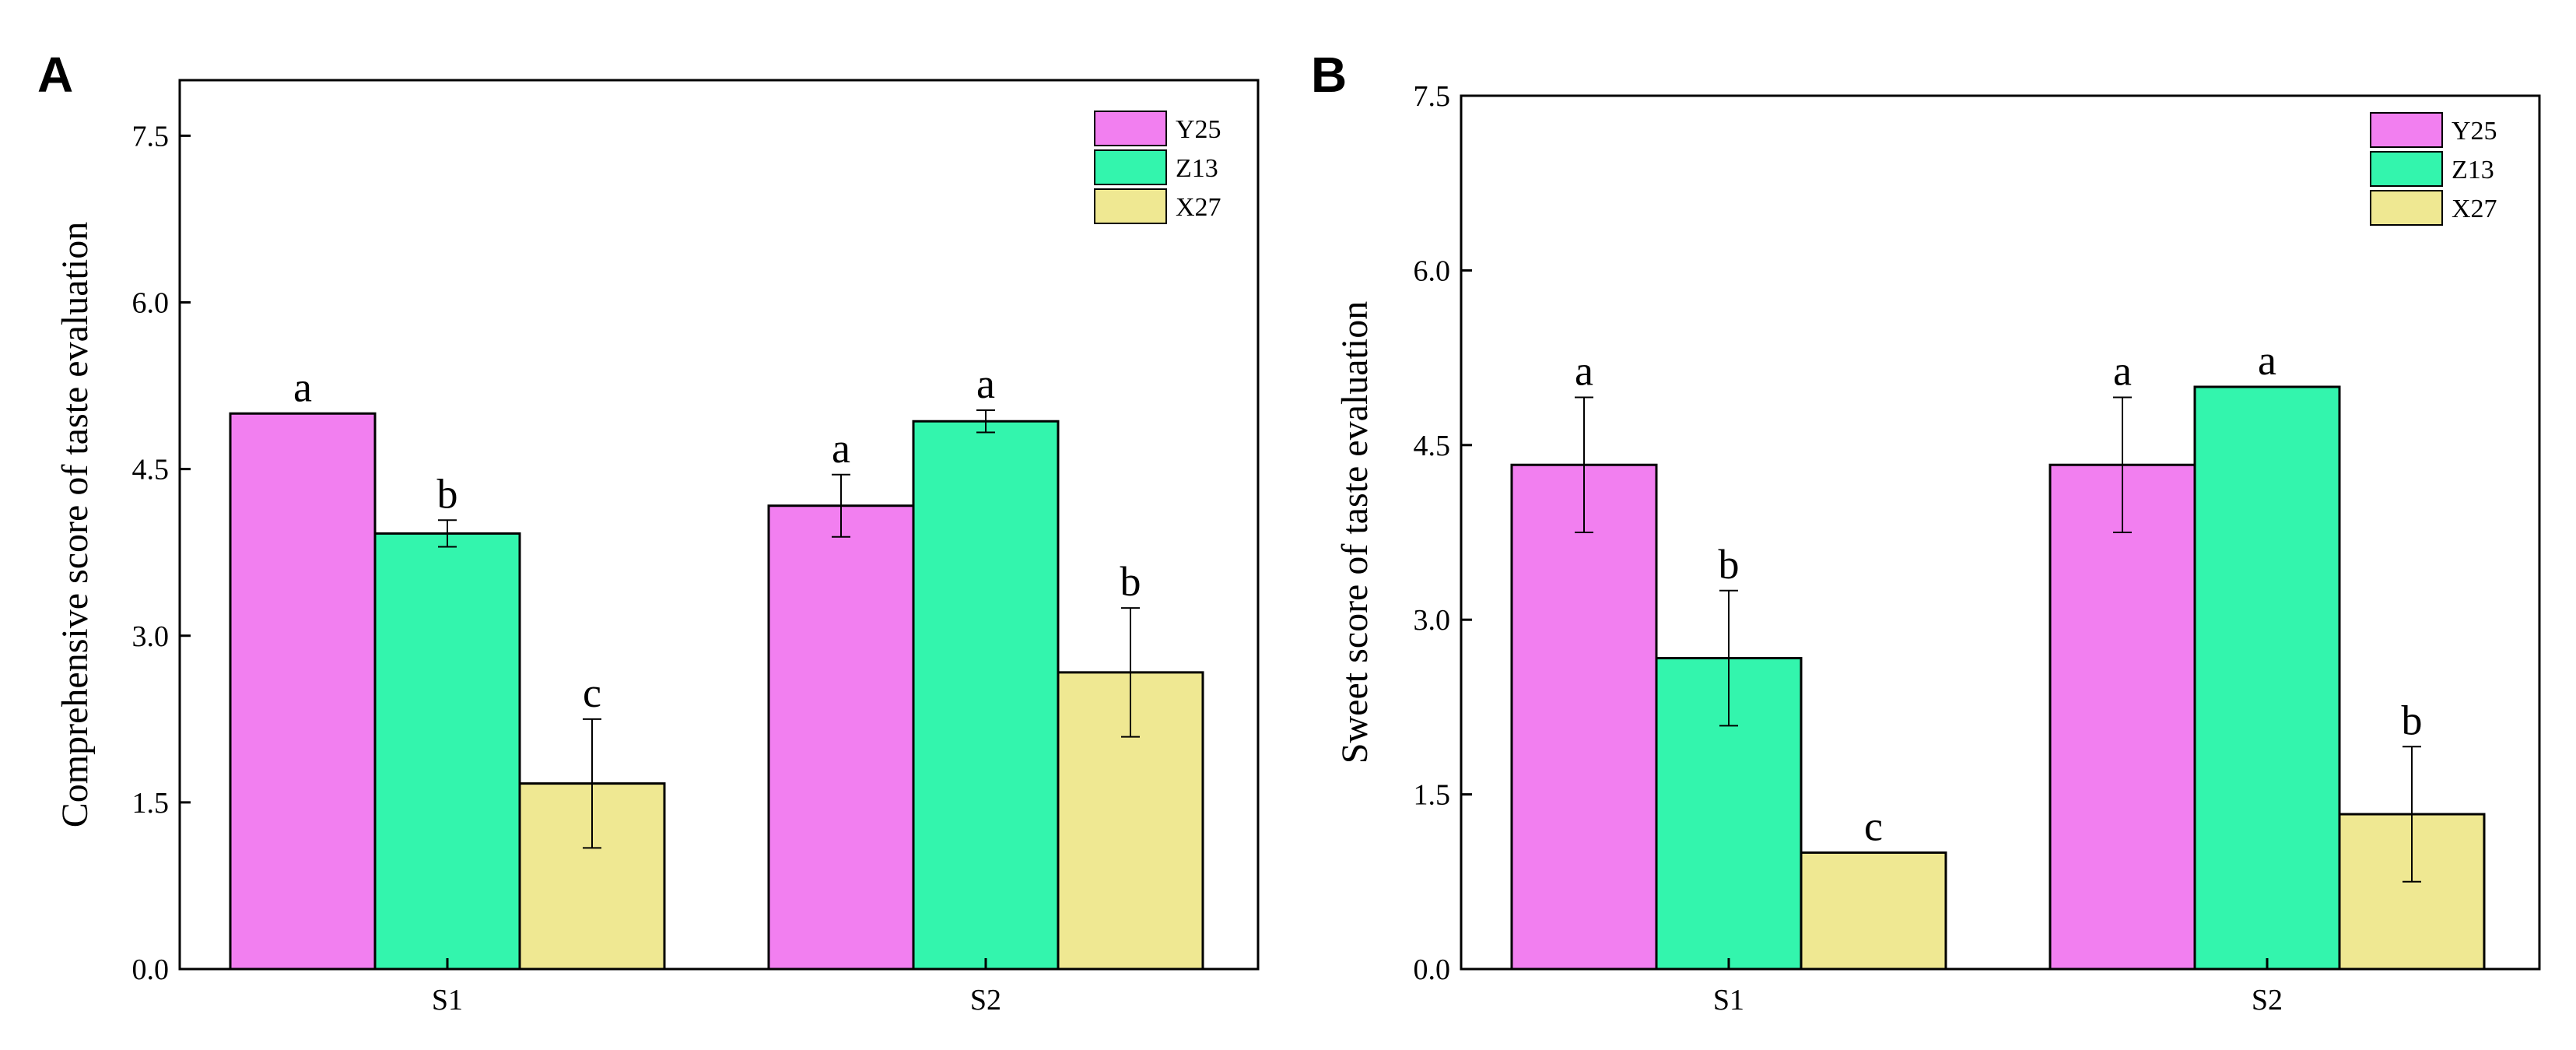 This screenshot has height=1050, width=2576. I want to click on bar-x27-s1, so click(1873, 911).